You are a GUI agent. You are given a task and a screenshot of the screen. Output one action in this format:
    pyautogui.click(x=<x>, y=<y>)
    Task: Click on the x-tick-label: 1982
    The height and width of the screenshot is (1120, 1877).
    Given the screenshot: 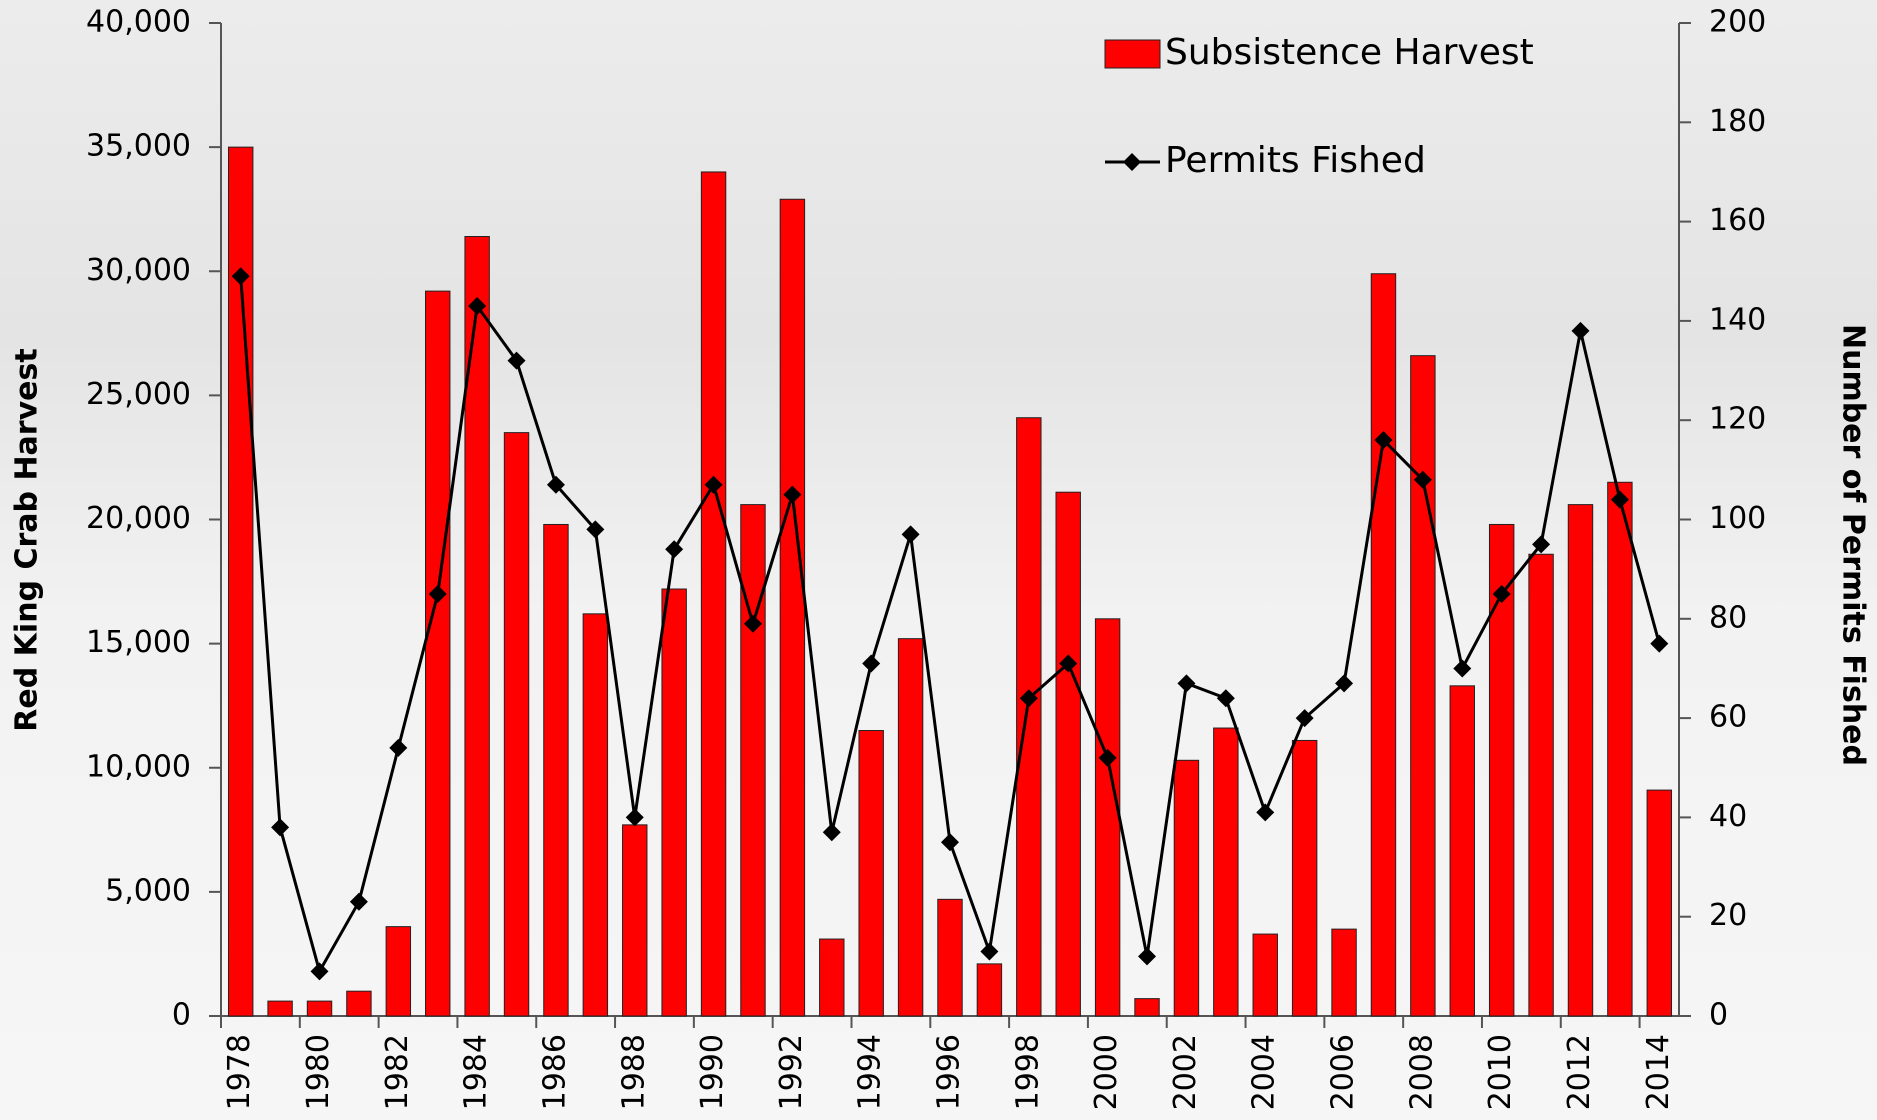 What is the action you would take?
    pyautogui.click(x=397, y=1072)
    